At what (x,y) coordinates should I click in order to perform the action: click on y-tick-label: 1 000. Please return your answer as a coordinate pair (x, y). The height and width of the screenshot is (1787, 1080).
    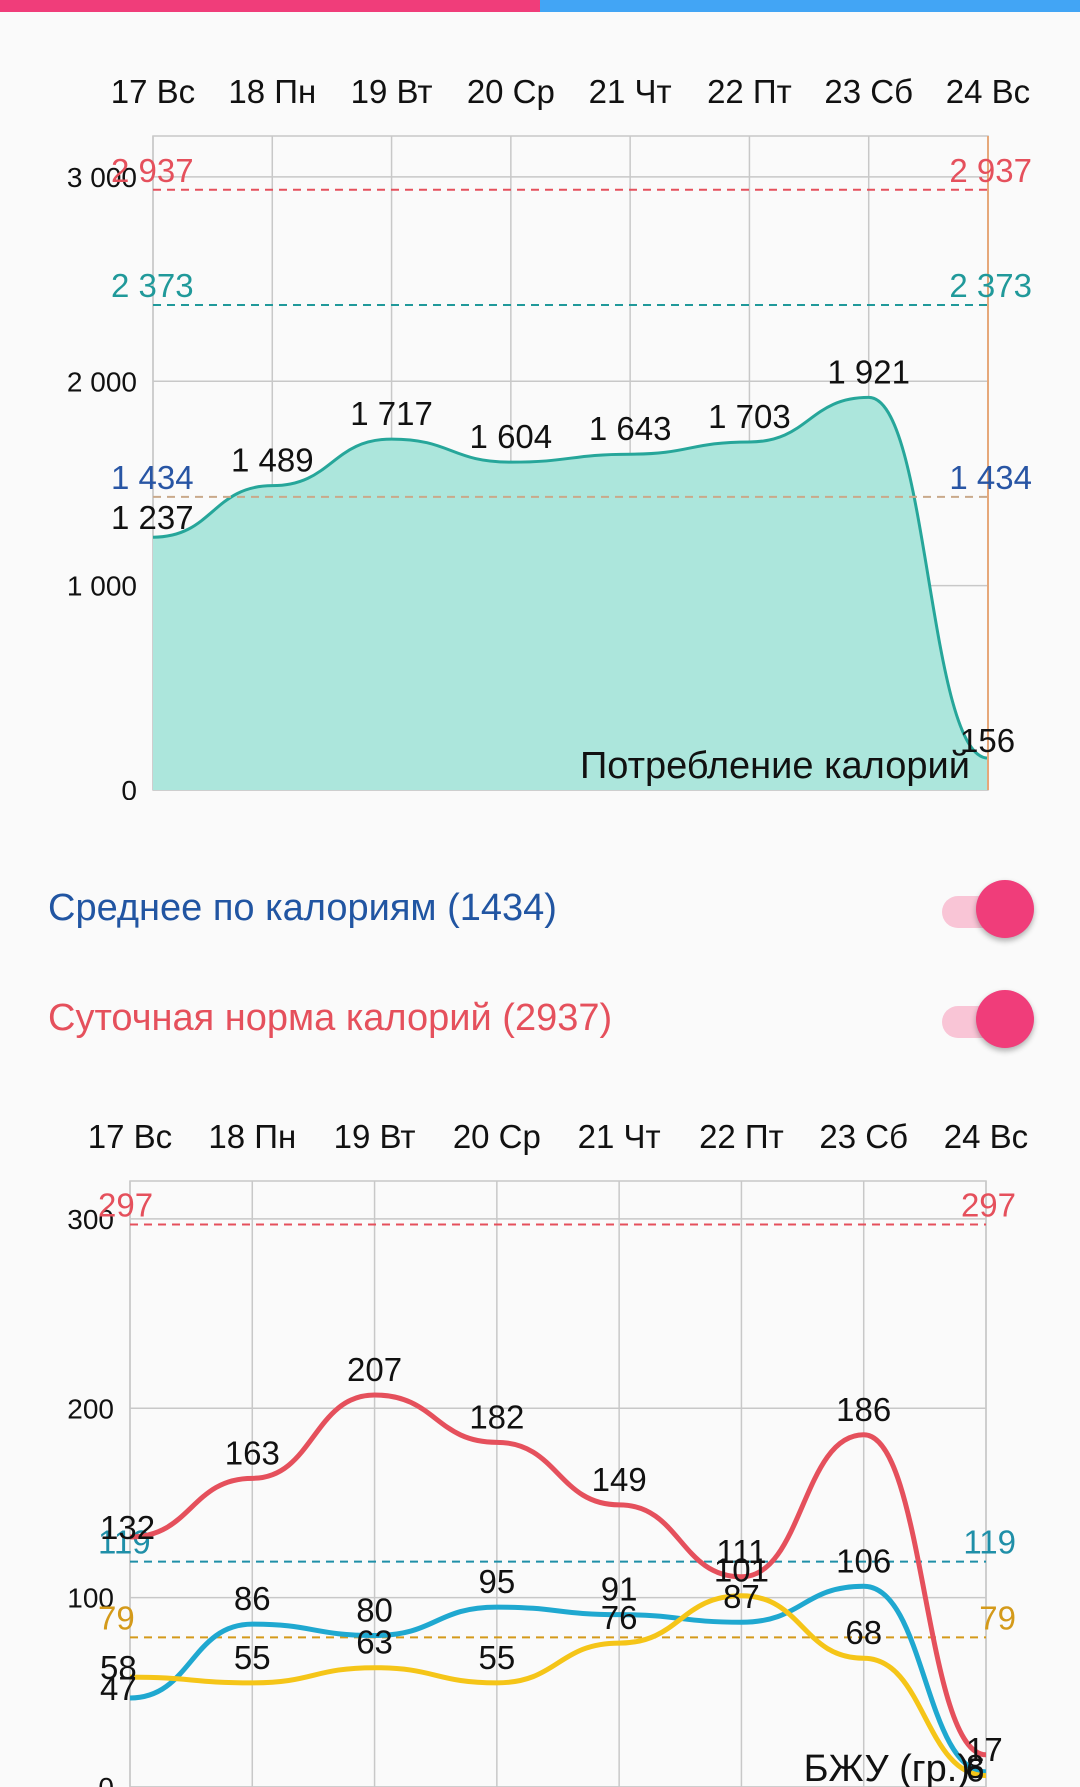
    Looking at the image, I should click on (102, 586).